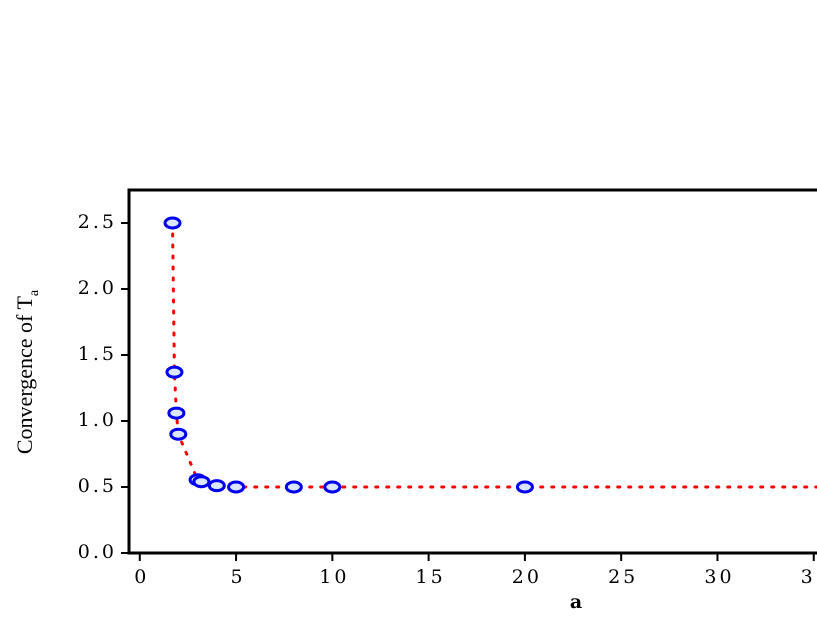 Image resolution: width=817 pixels, height=621 pixels. Describe the element at coordinates (238, 577) in the screenshot. I see `x-tick-label: 5` at that location.